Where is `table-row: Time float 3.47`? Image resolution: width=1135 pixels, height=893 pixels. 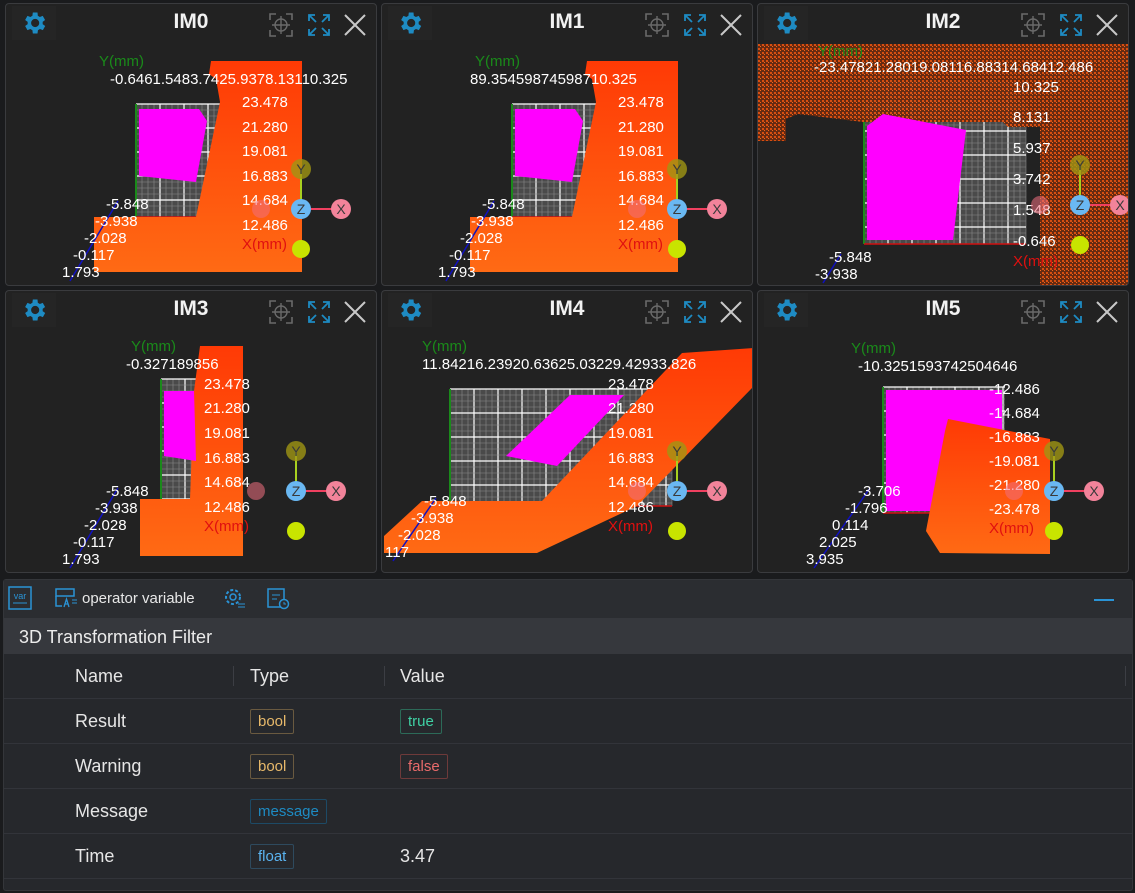 table-row: Time float 3.47 is located at coordinates (568, 856).